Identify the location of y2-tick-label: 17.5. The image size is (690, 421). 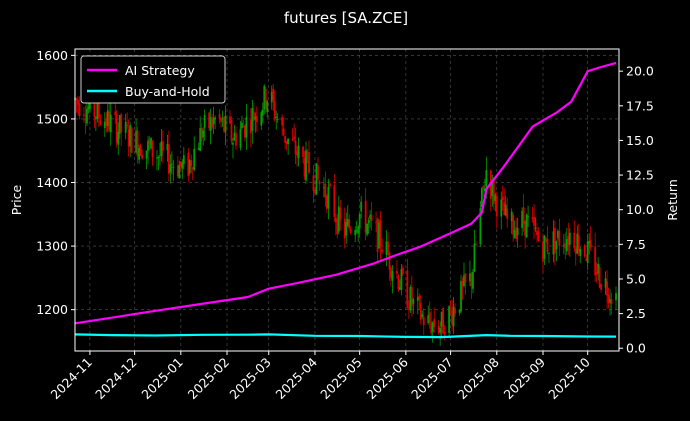
(640, 105).